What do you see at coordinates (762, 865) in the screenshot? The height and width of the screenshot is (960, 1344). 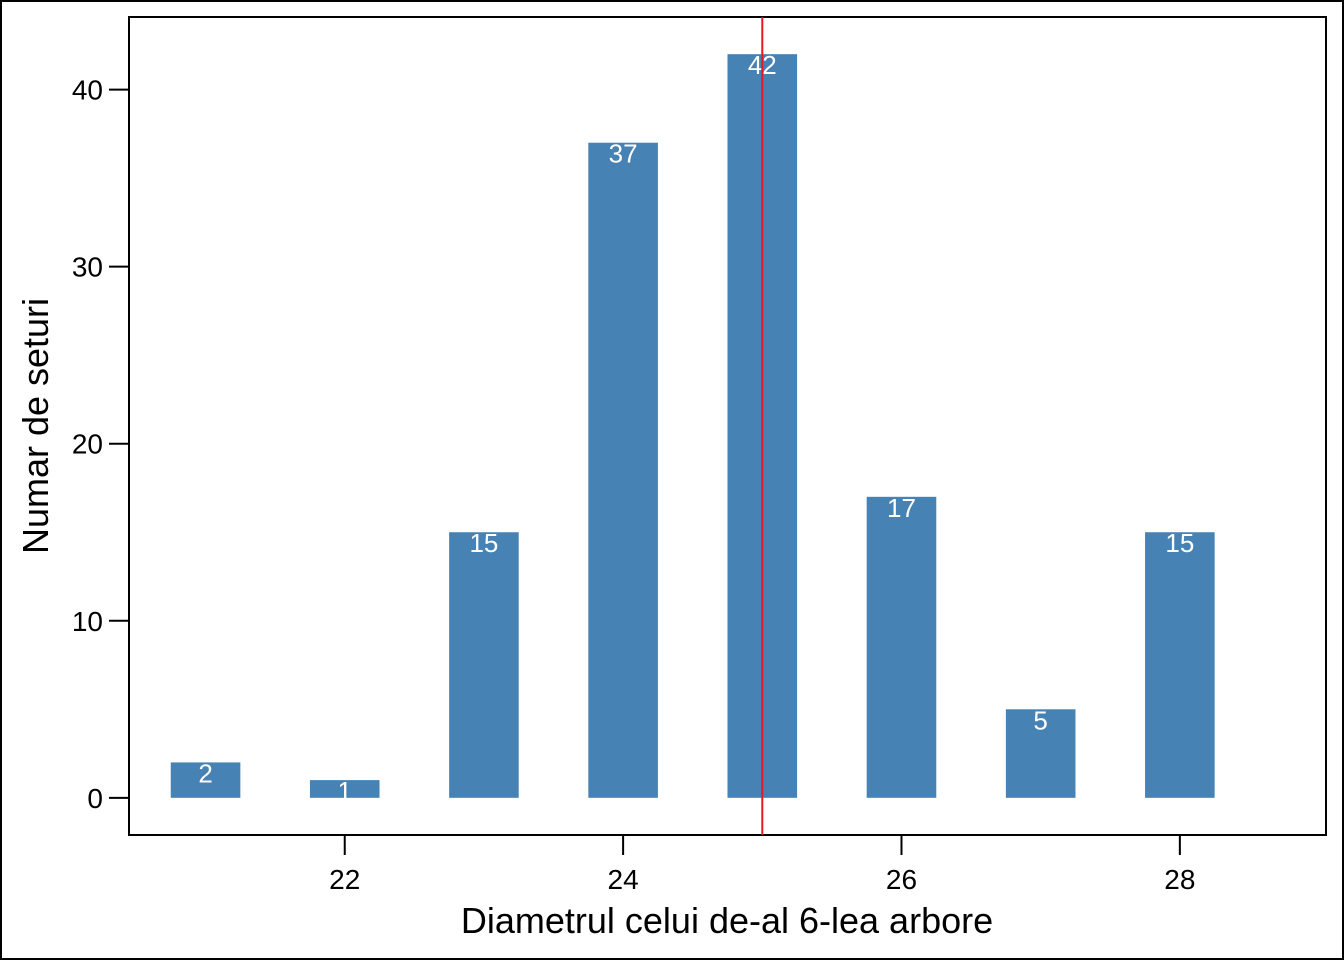 I see `x-axis: 22 24 26 28` at bounding box center [762, 865].